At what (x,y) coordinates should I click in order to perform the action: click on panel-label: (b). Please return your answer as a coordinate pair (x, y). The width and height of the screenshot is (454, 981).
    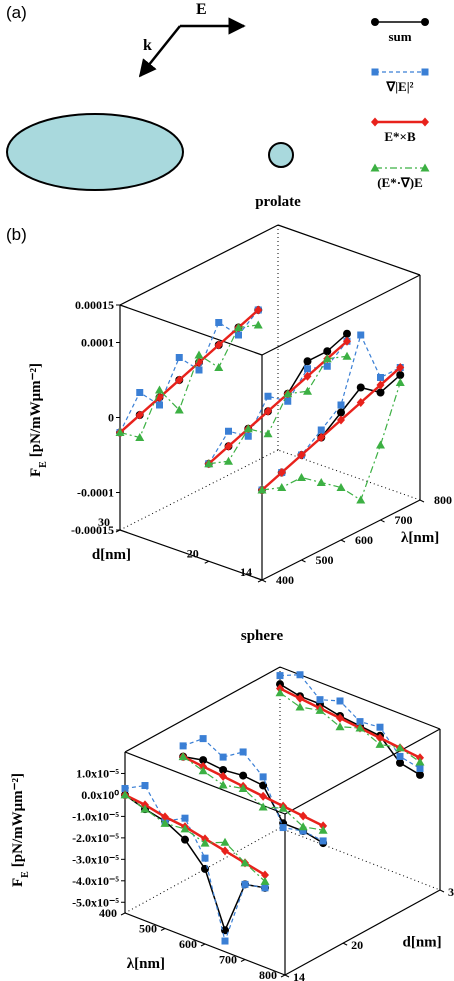
    Looking at the image, I should click on (16, 234).